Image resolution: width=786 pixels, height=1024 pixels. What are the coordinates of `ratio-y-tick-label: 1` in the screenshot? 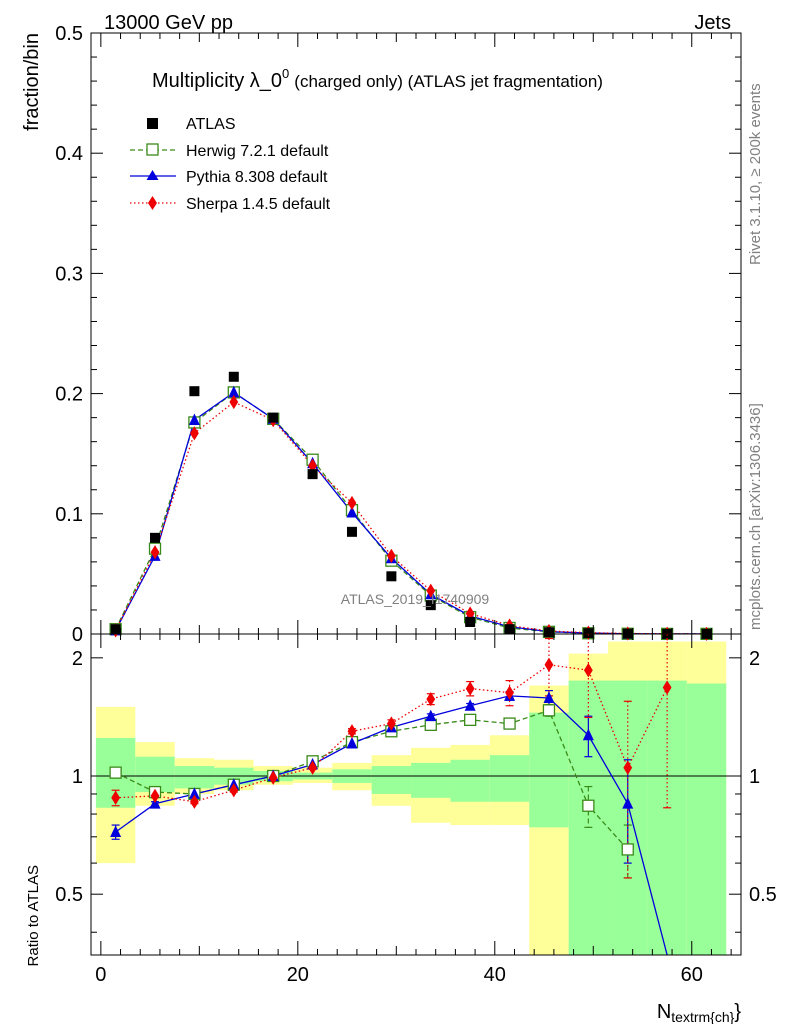 It's located at (77, 777).